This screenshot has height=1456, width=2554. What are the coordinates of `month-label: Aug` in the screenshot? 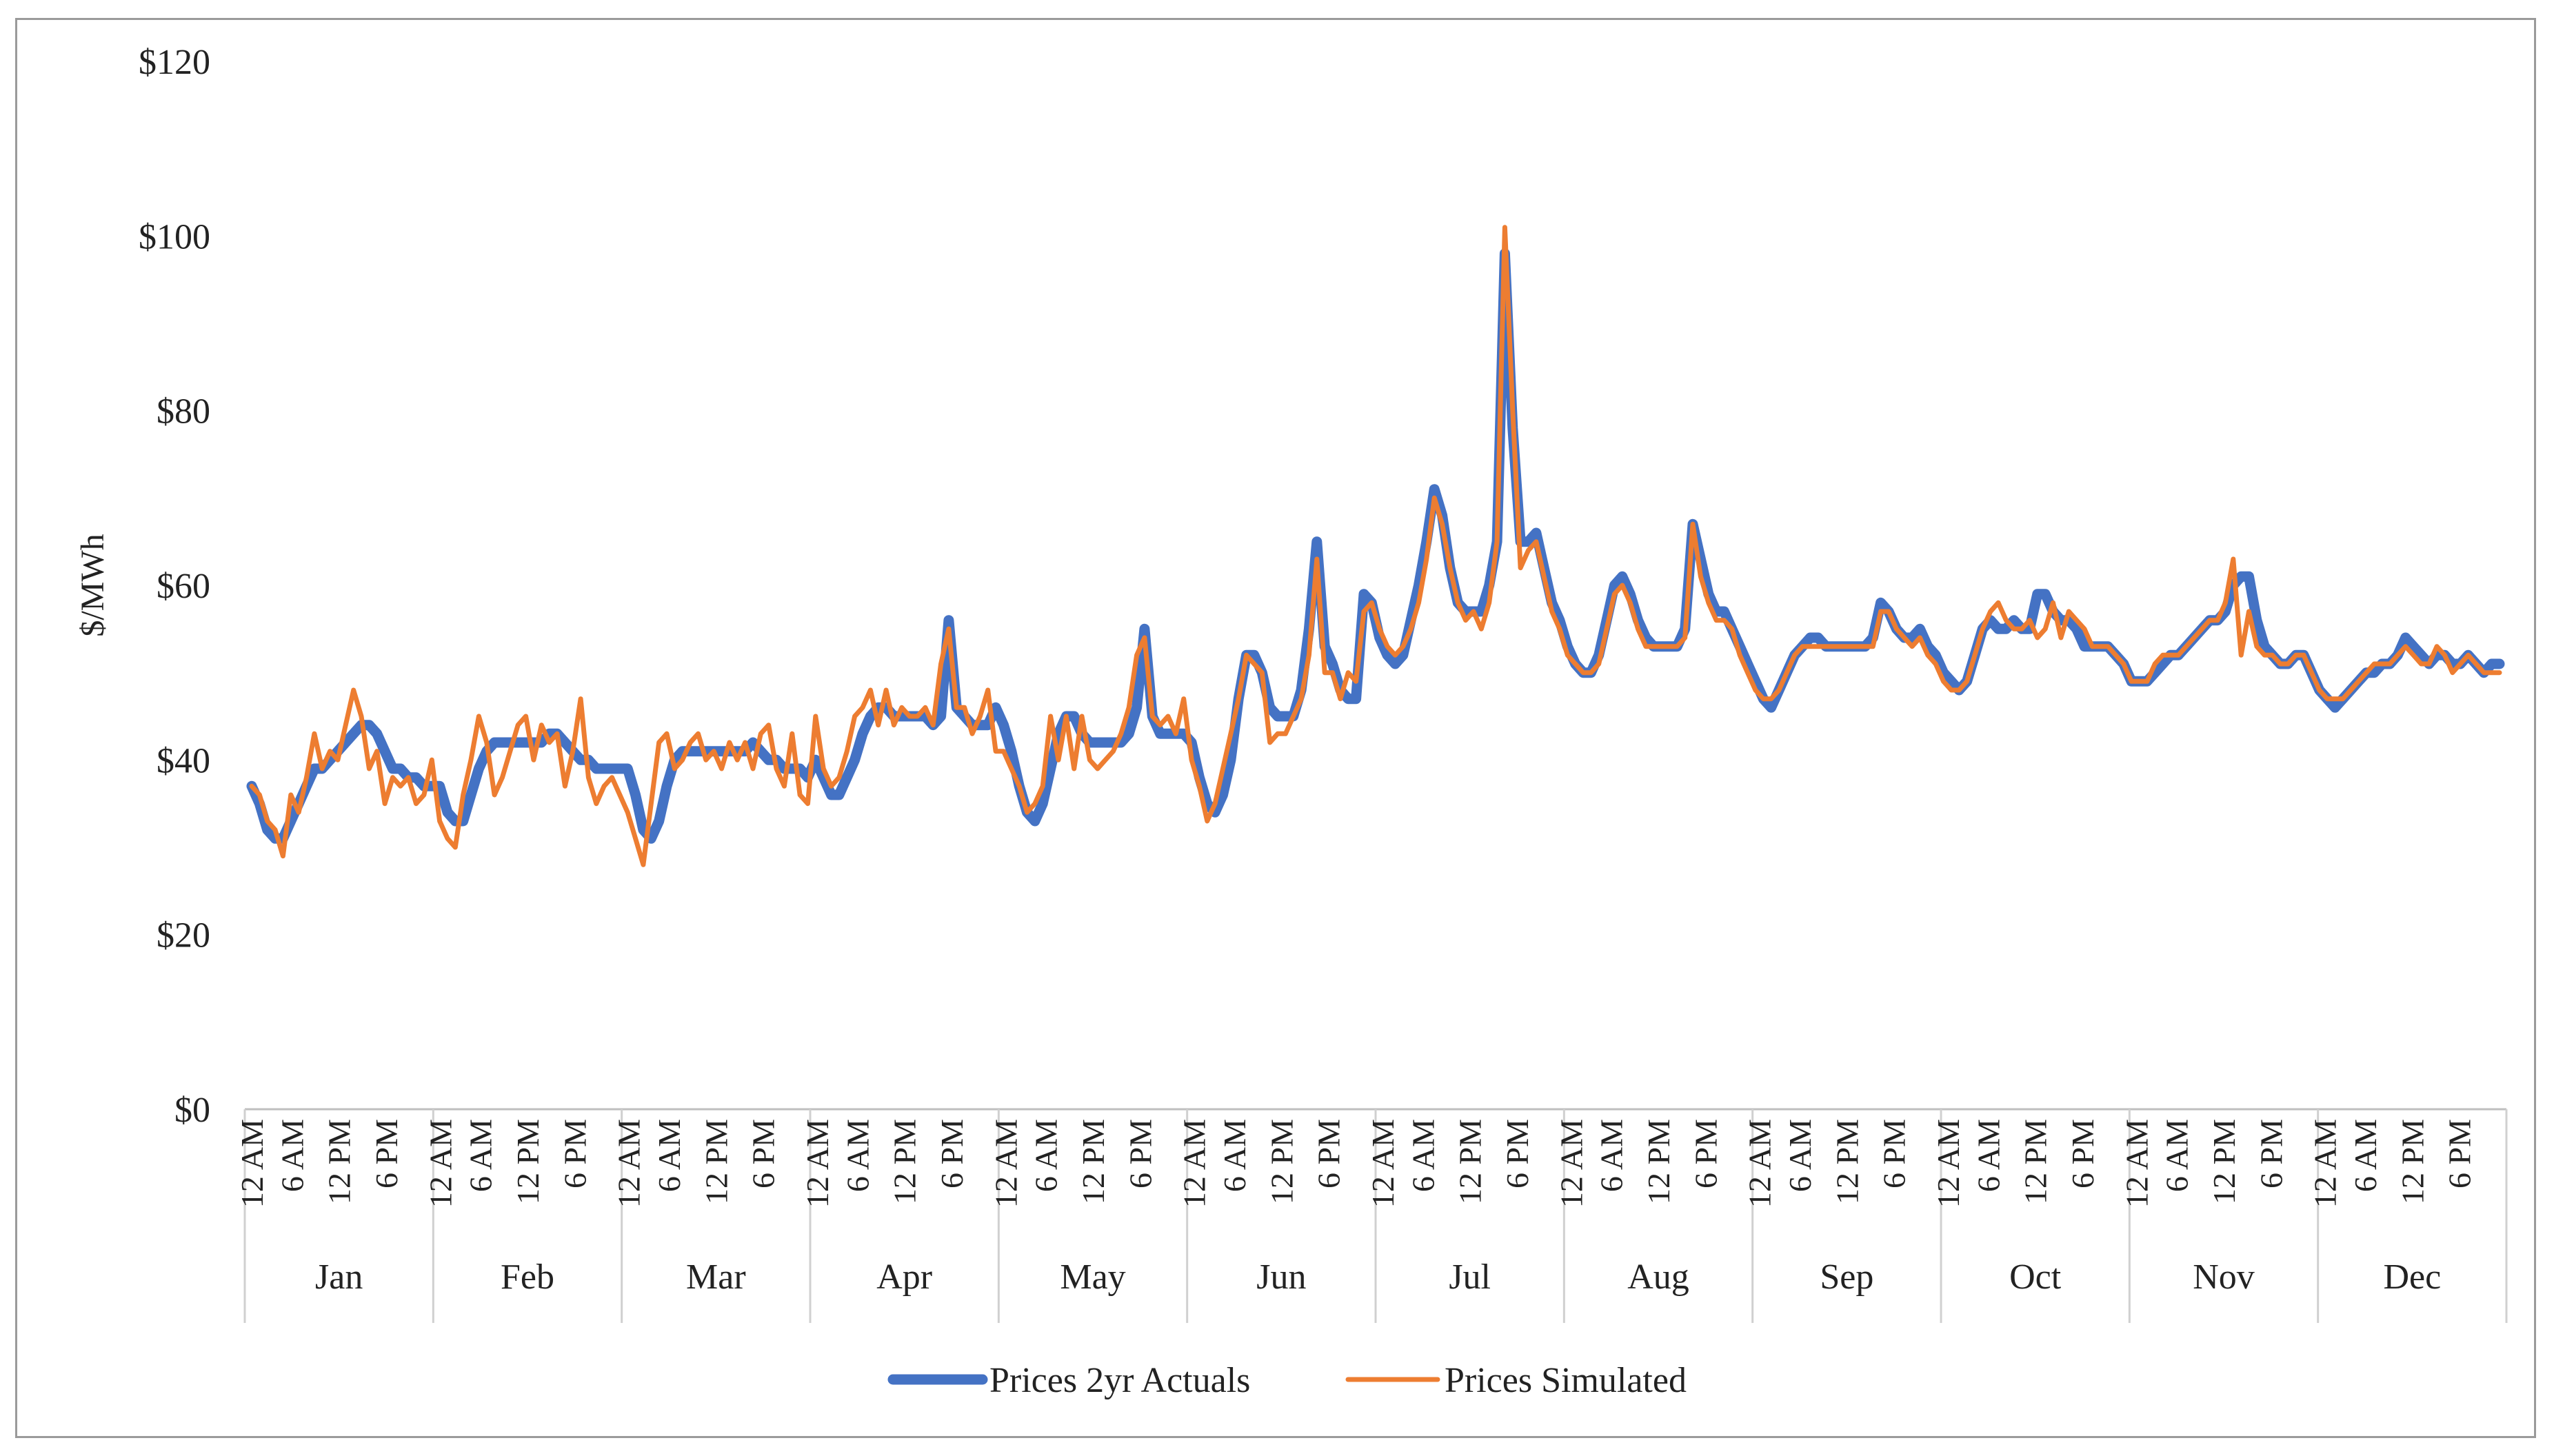 It's located at (1658, 1277).